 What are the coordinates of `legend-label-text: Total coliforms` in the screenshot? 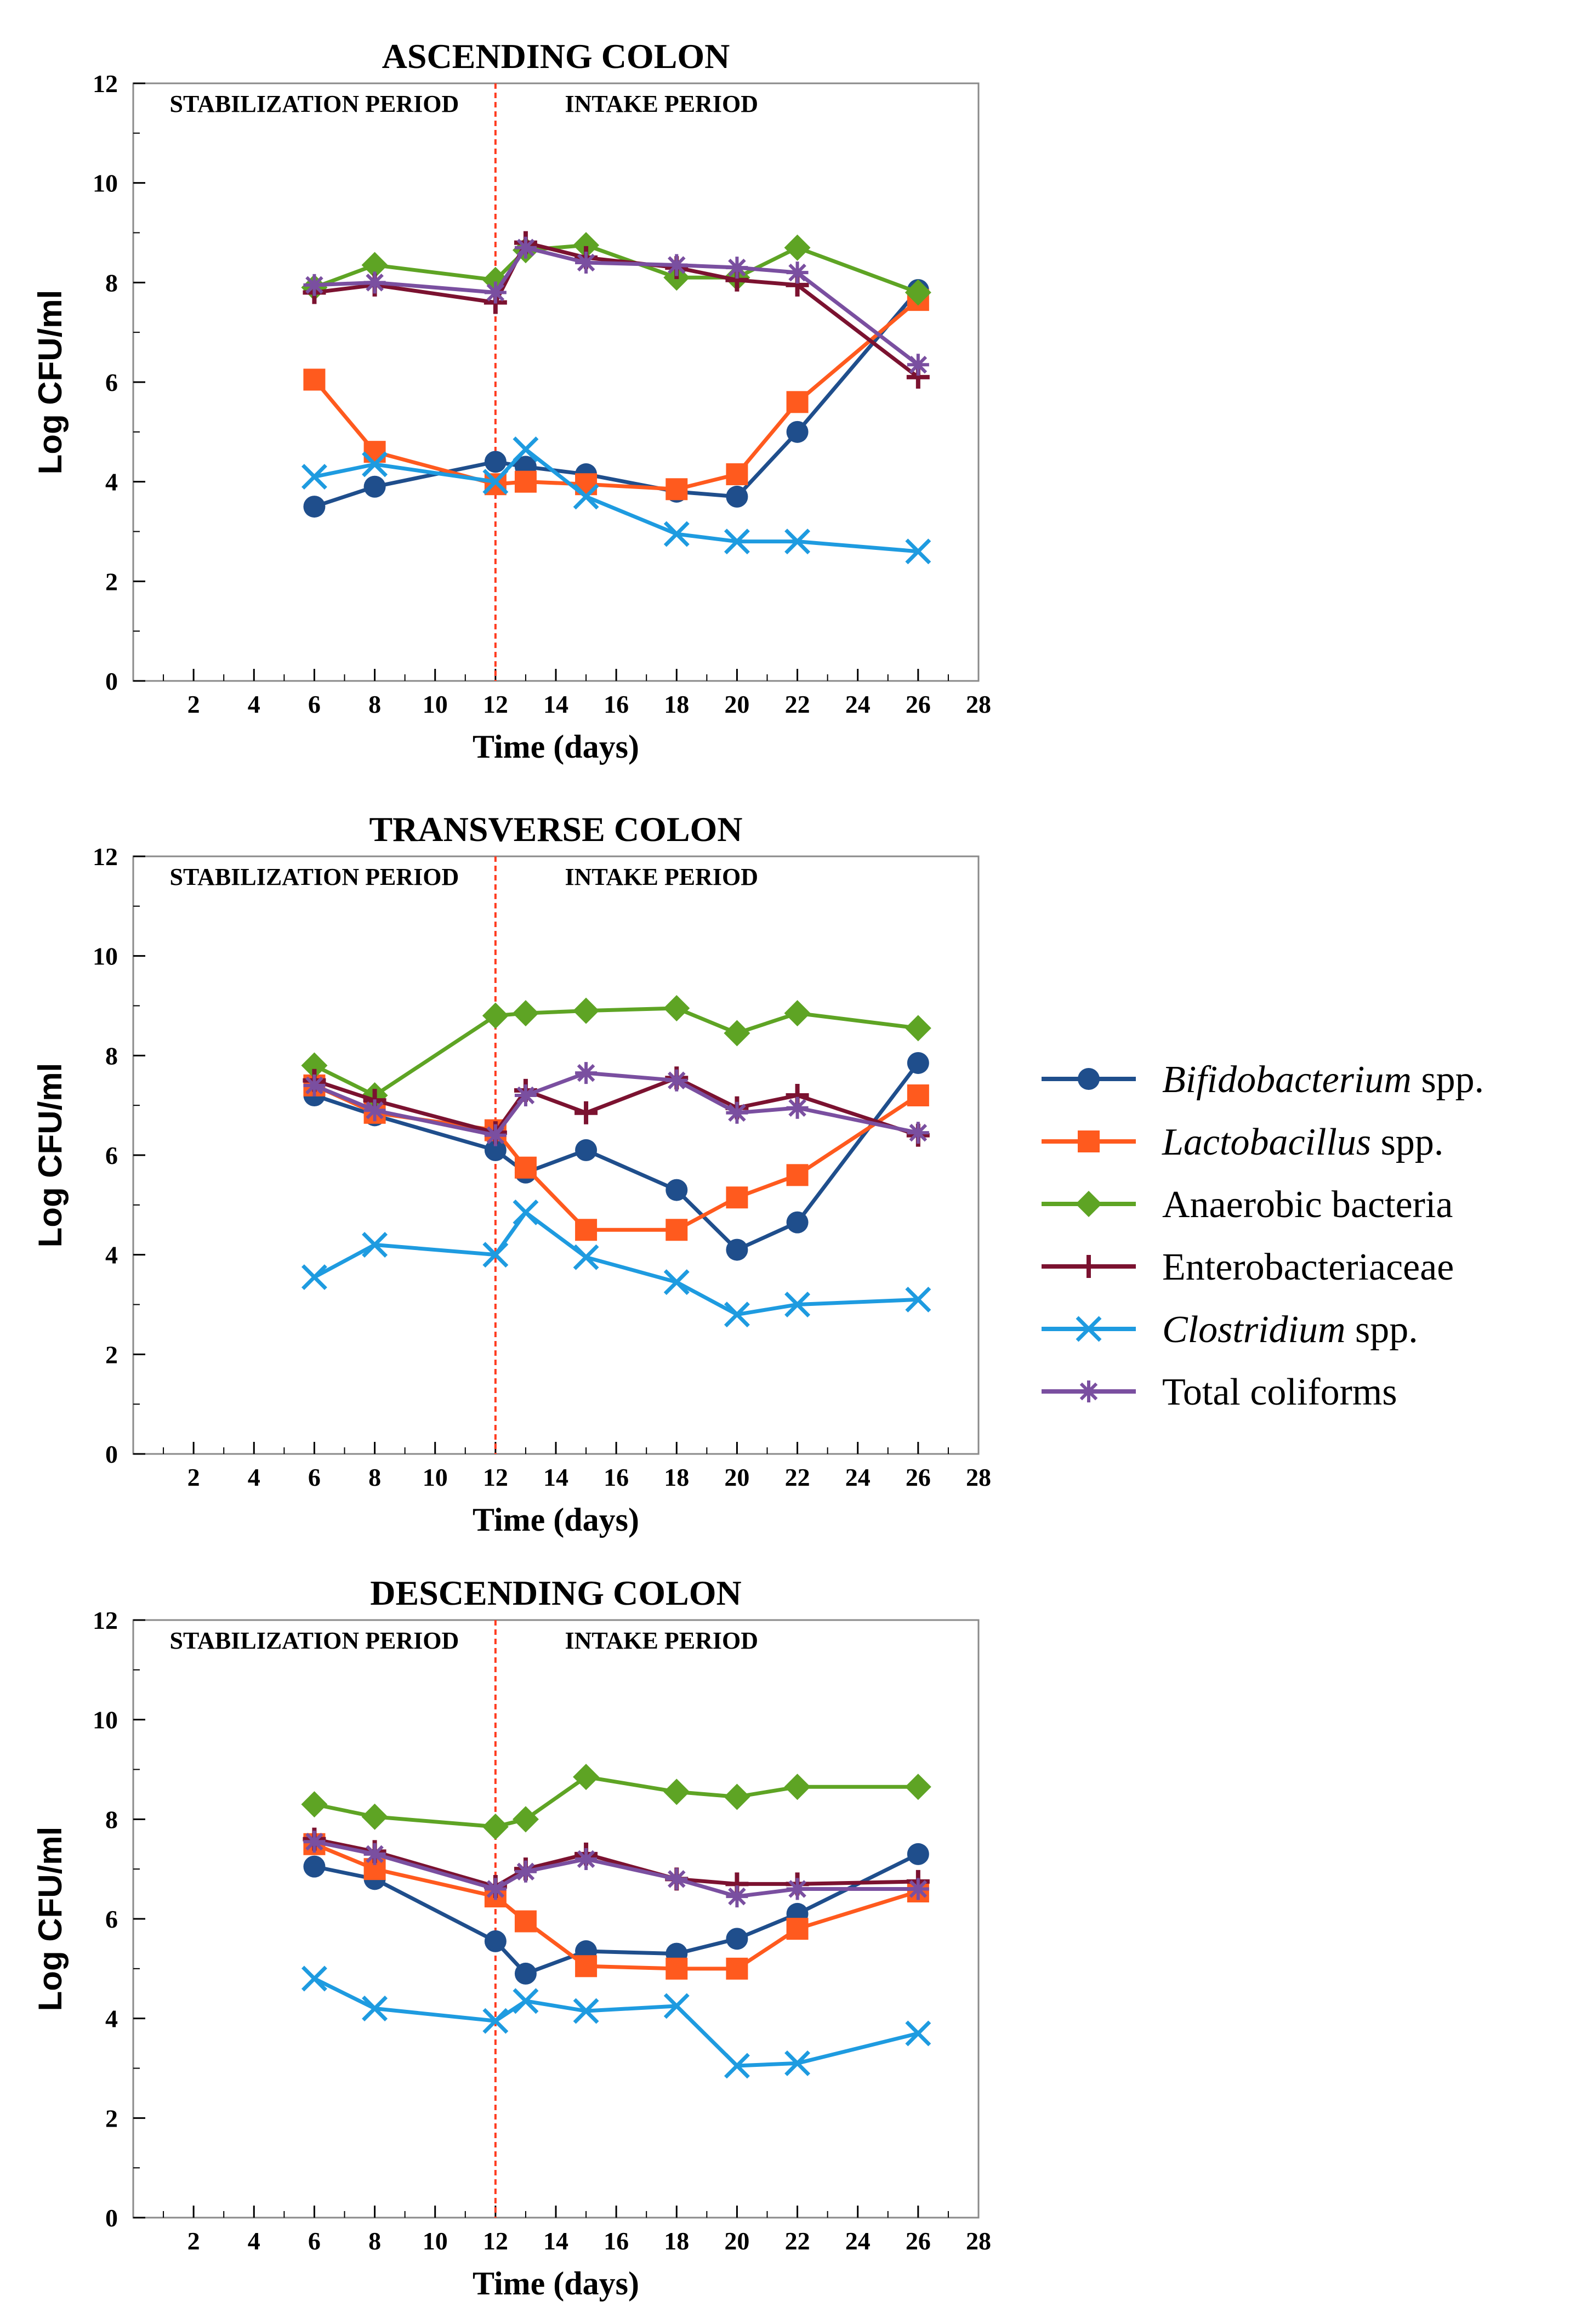 It's located at (1279, 1392).